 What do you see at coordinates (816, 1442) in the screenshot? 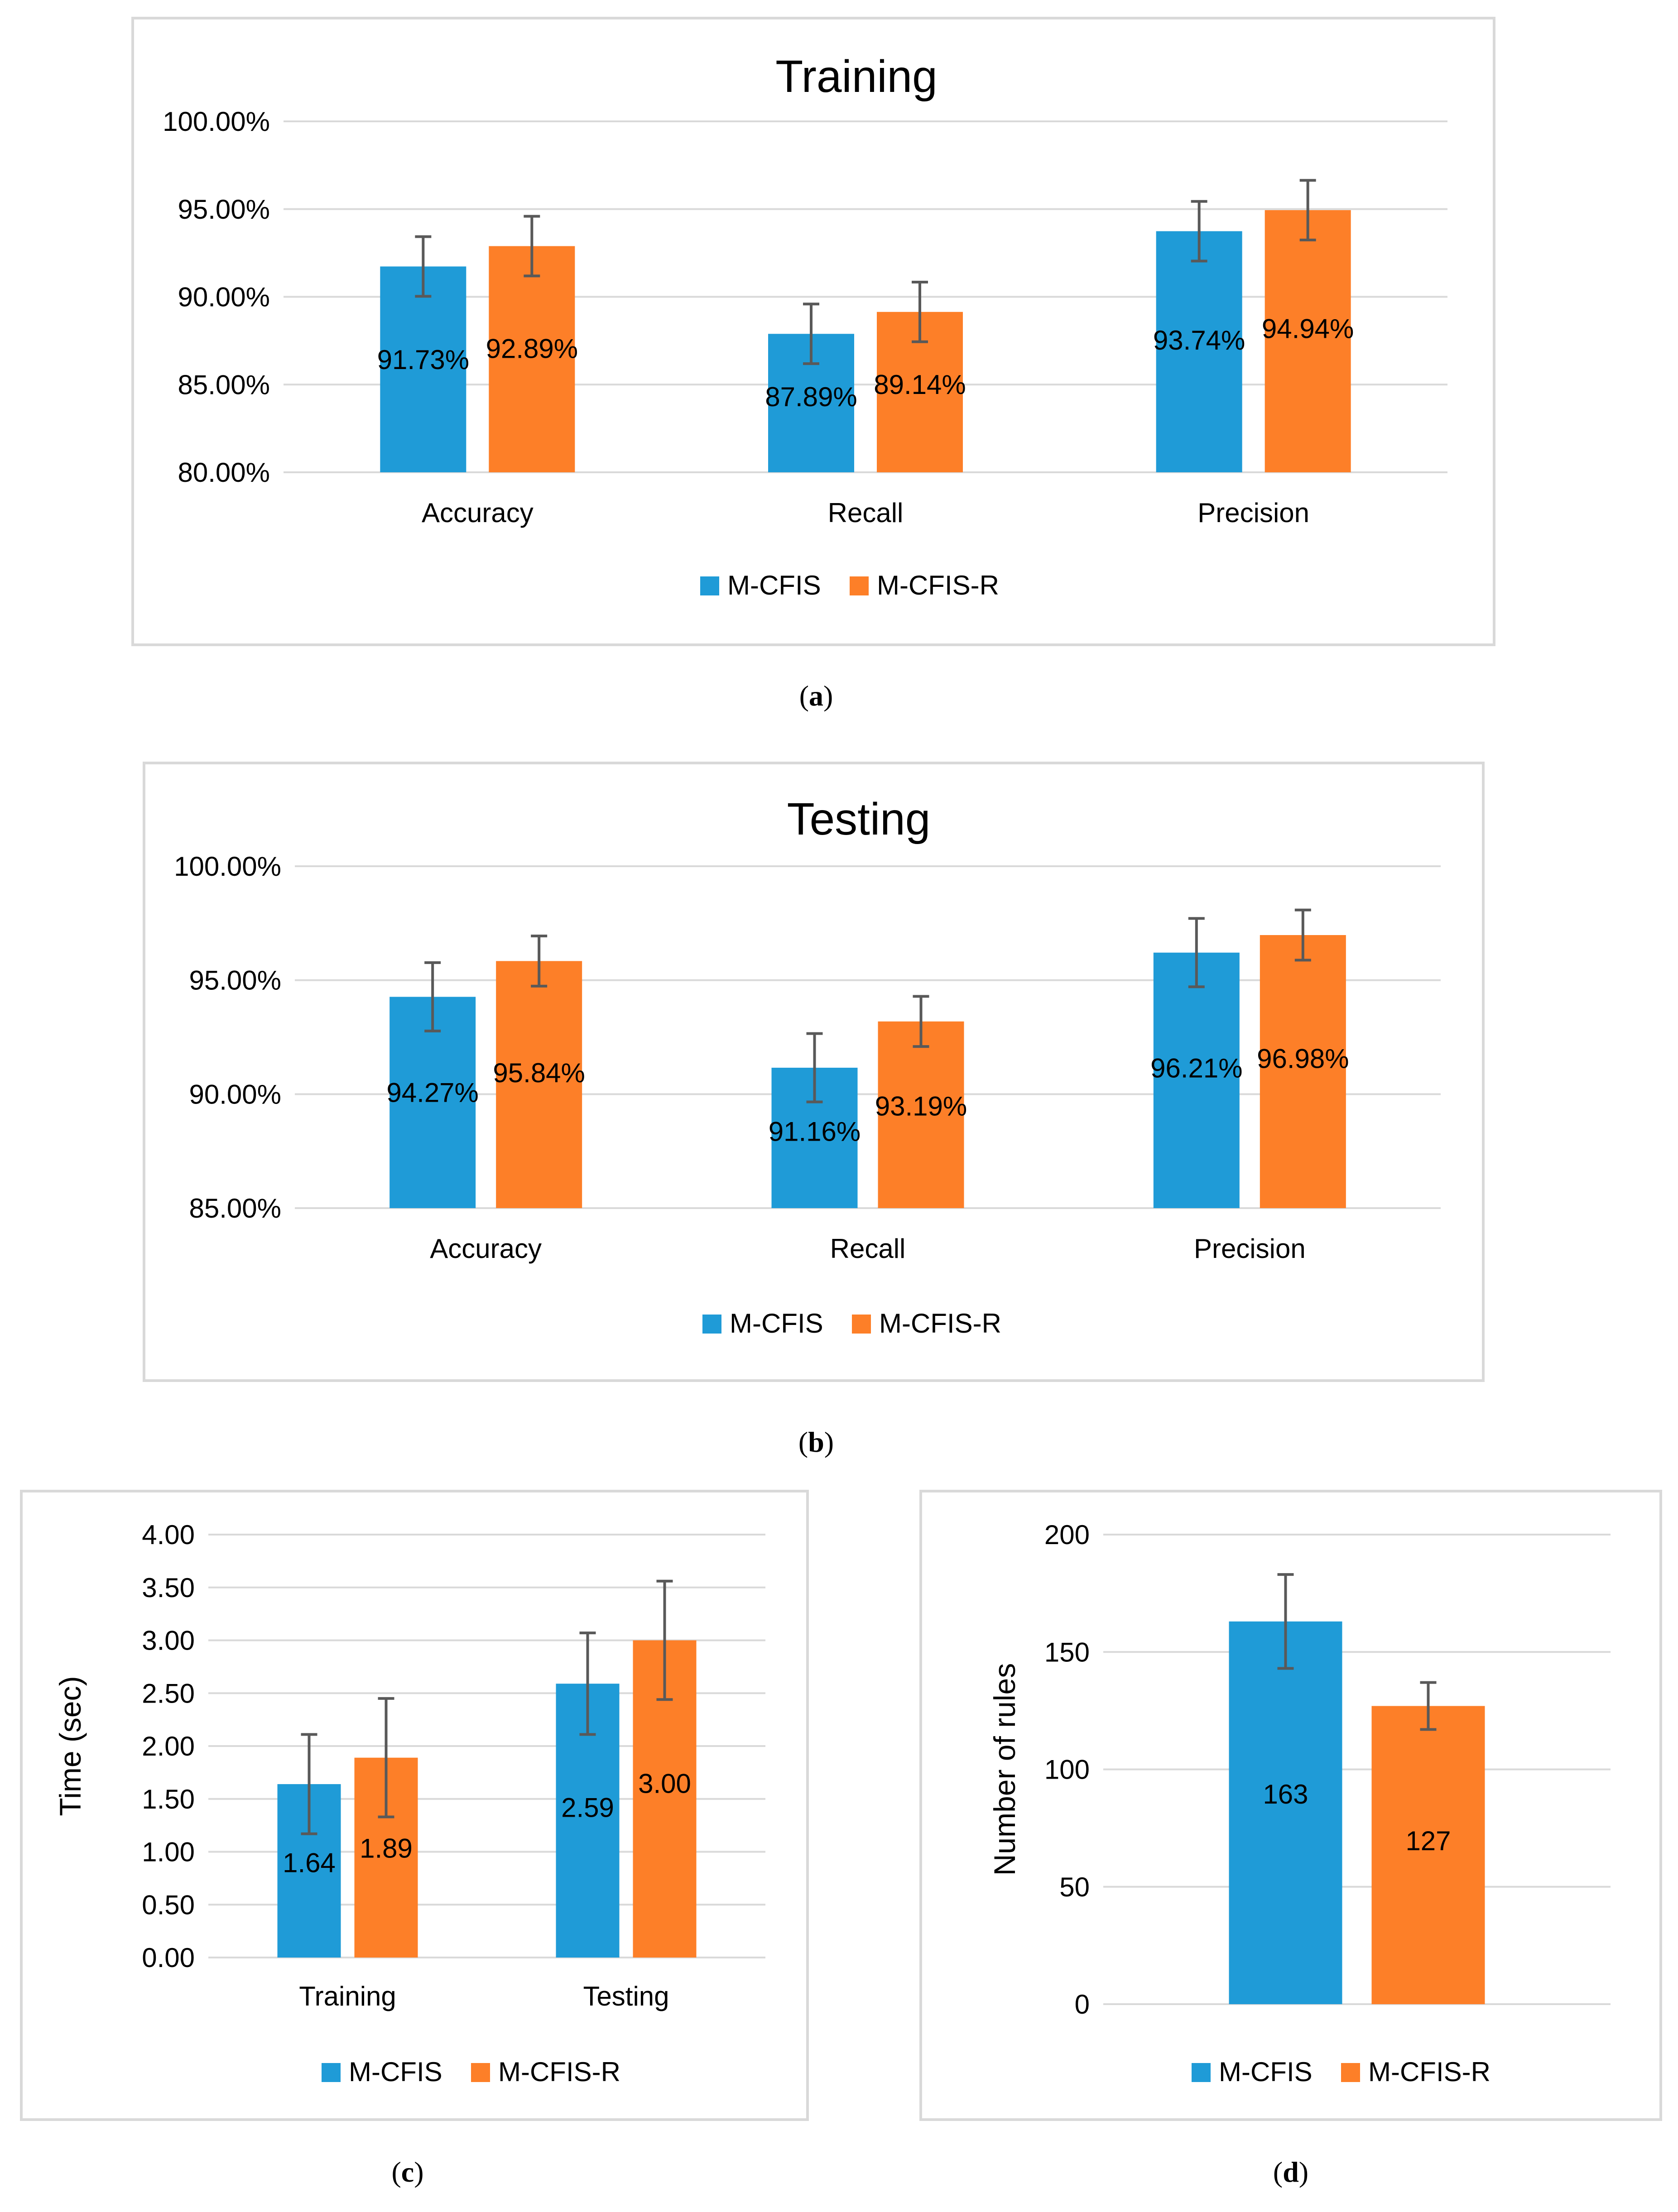
I see `caption-b: (b)` at bounding box center [816, 1442].